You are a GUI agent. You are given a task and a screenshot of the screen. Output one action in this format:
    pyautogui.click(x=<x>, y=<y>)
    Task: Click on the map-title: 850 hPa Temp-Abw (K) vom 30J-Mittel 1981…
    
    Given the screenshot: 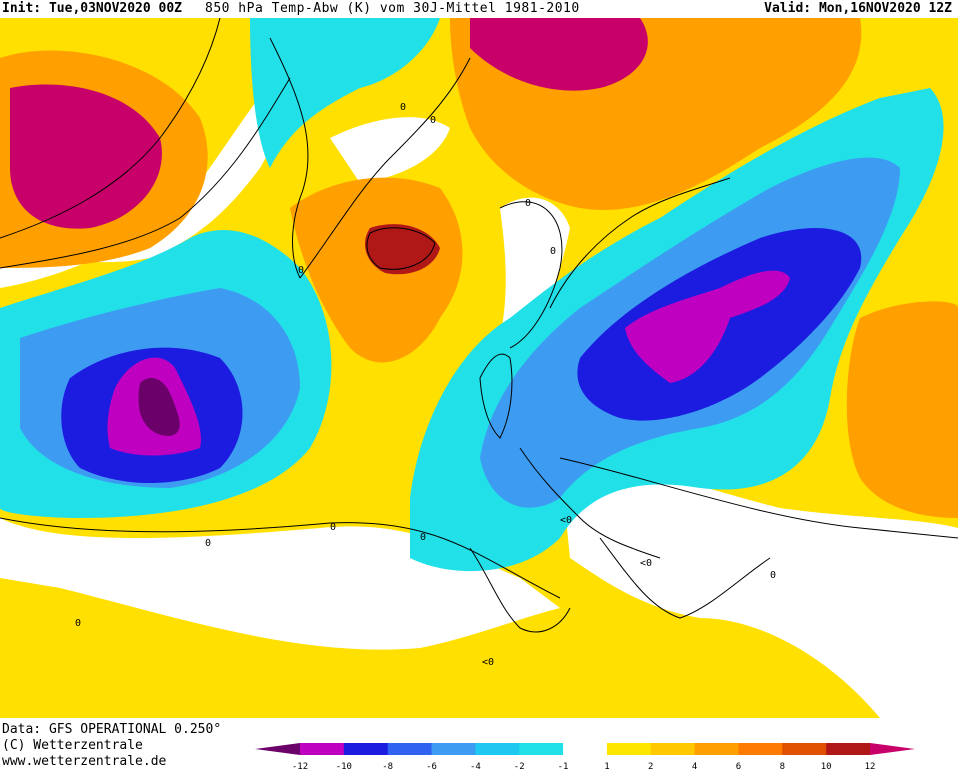 What is the action you would take?
    pyautogui.click(x=392, y=8)
    